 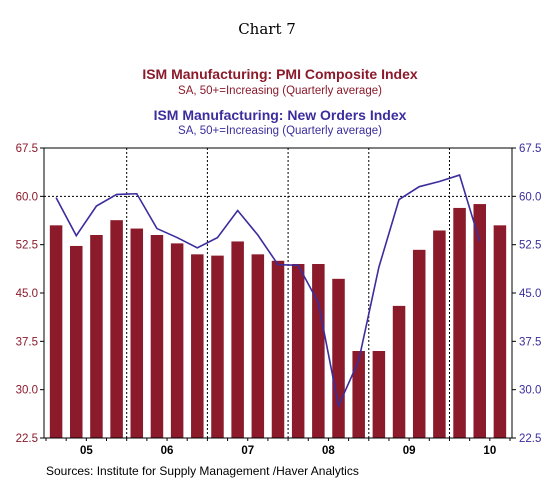 I want to click on x-axis-ticks: 05 06 07 08 09 10, so click(x=278, y=447).